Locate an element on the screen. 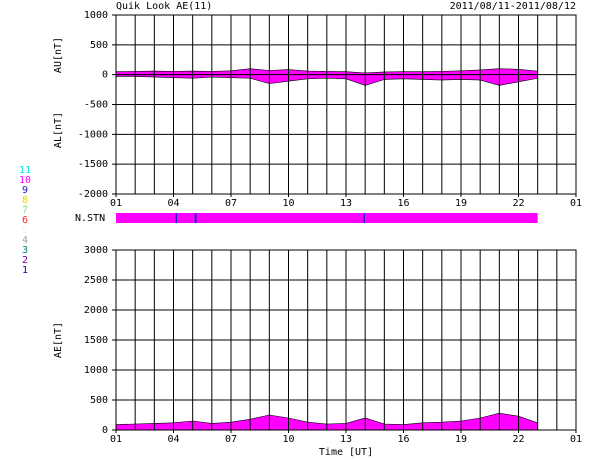 The height and width of the screenshot is (460, 590). legend-entry: 1 is located at coordinates (25, 270).